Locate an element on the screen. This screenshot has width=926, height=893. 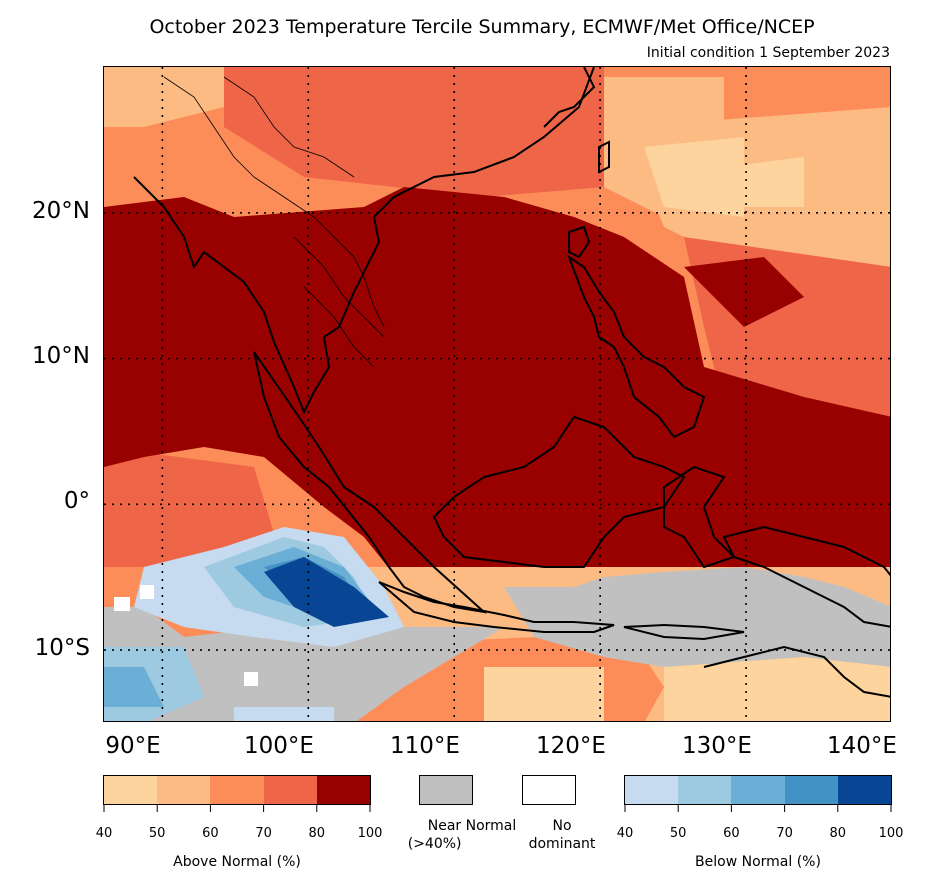
philippines-coastline is located at coordinates (636, 346).